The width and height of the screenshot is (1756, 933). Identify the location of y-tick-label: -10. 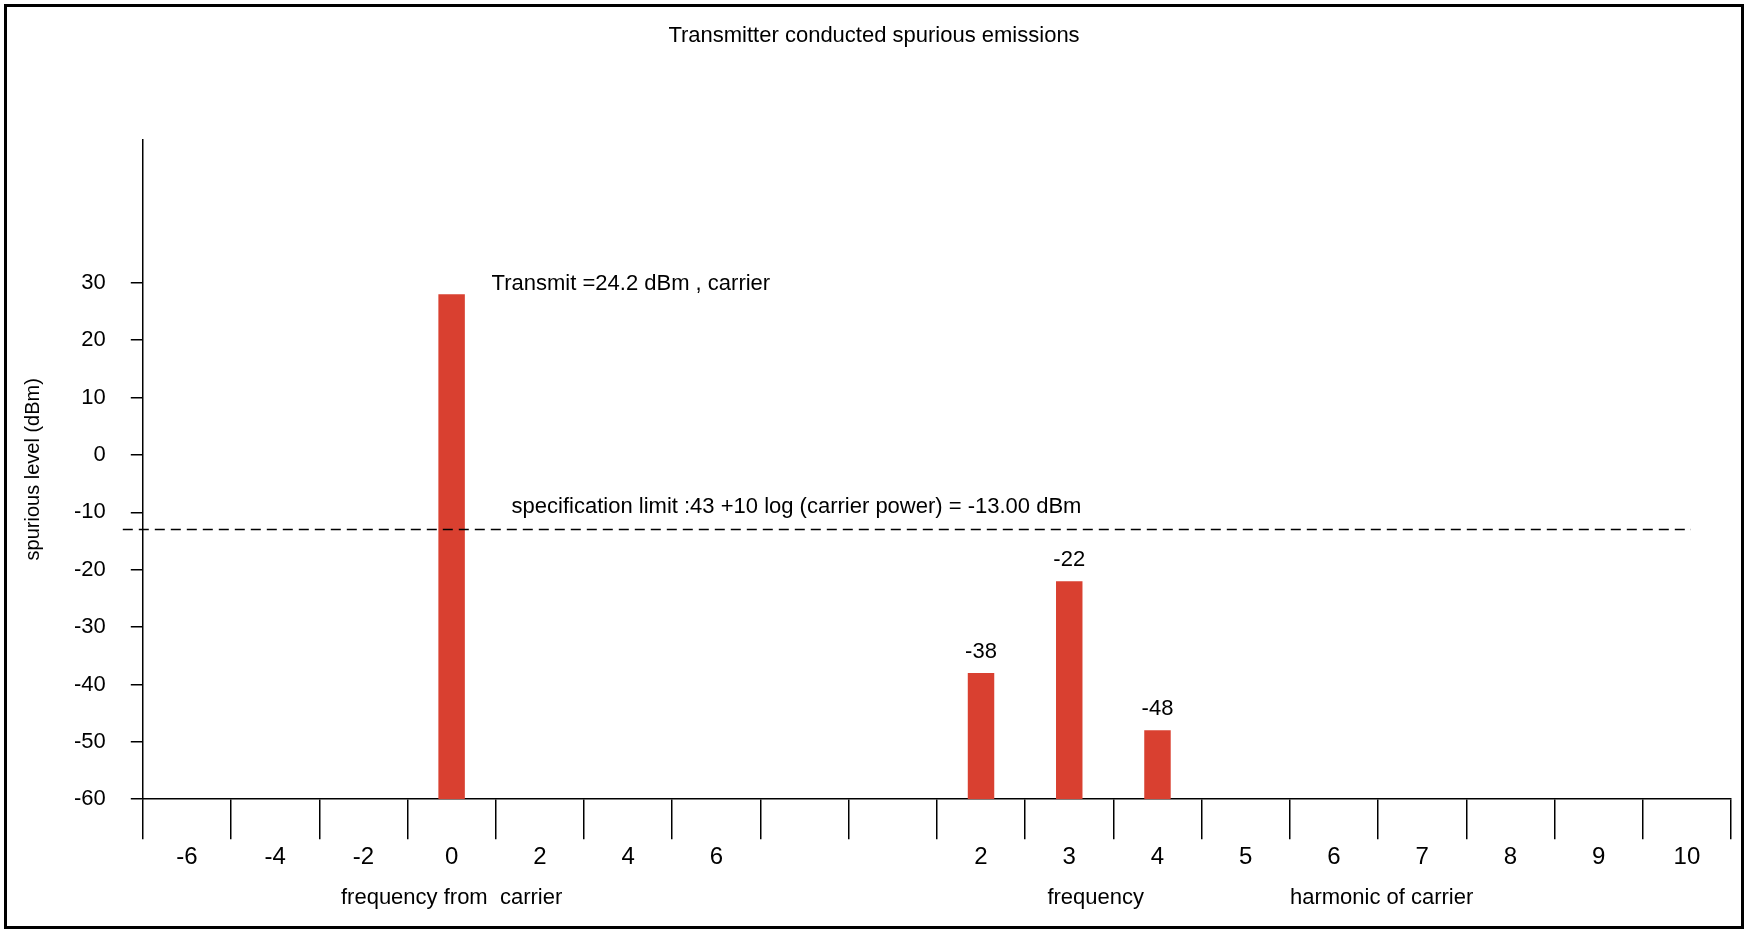
(90, 511).